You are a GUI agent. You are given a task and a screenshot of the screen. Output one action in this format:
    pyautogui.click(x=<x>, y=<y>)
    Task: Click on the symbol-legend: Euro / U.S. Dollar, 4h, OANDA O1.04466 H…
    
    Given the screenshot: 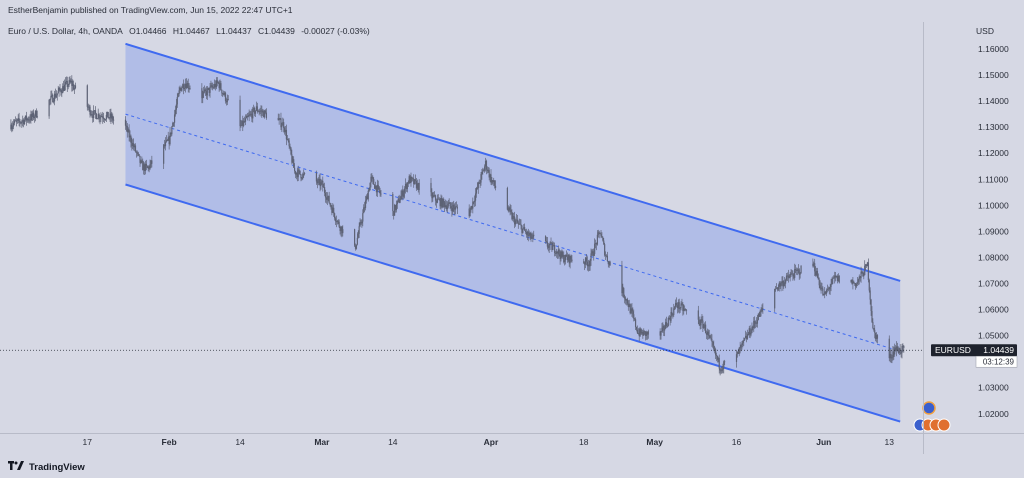 What is the action you would take?
    pyautogui.click(x=191, y=31)
    